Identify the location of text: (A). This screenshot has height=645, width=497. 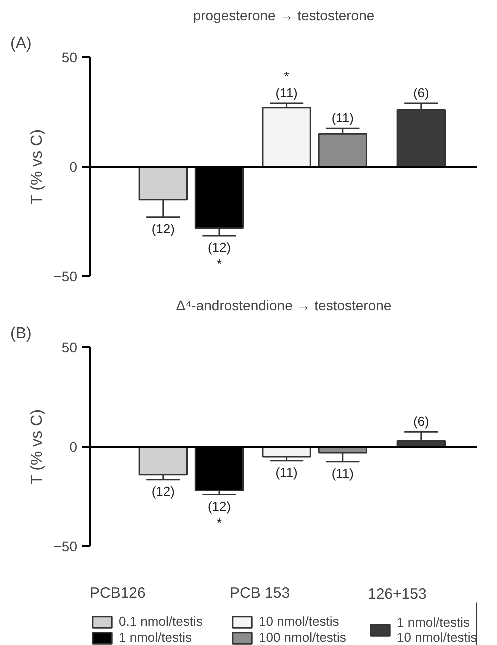
(21, 44).